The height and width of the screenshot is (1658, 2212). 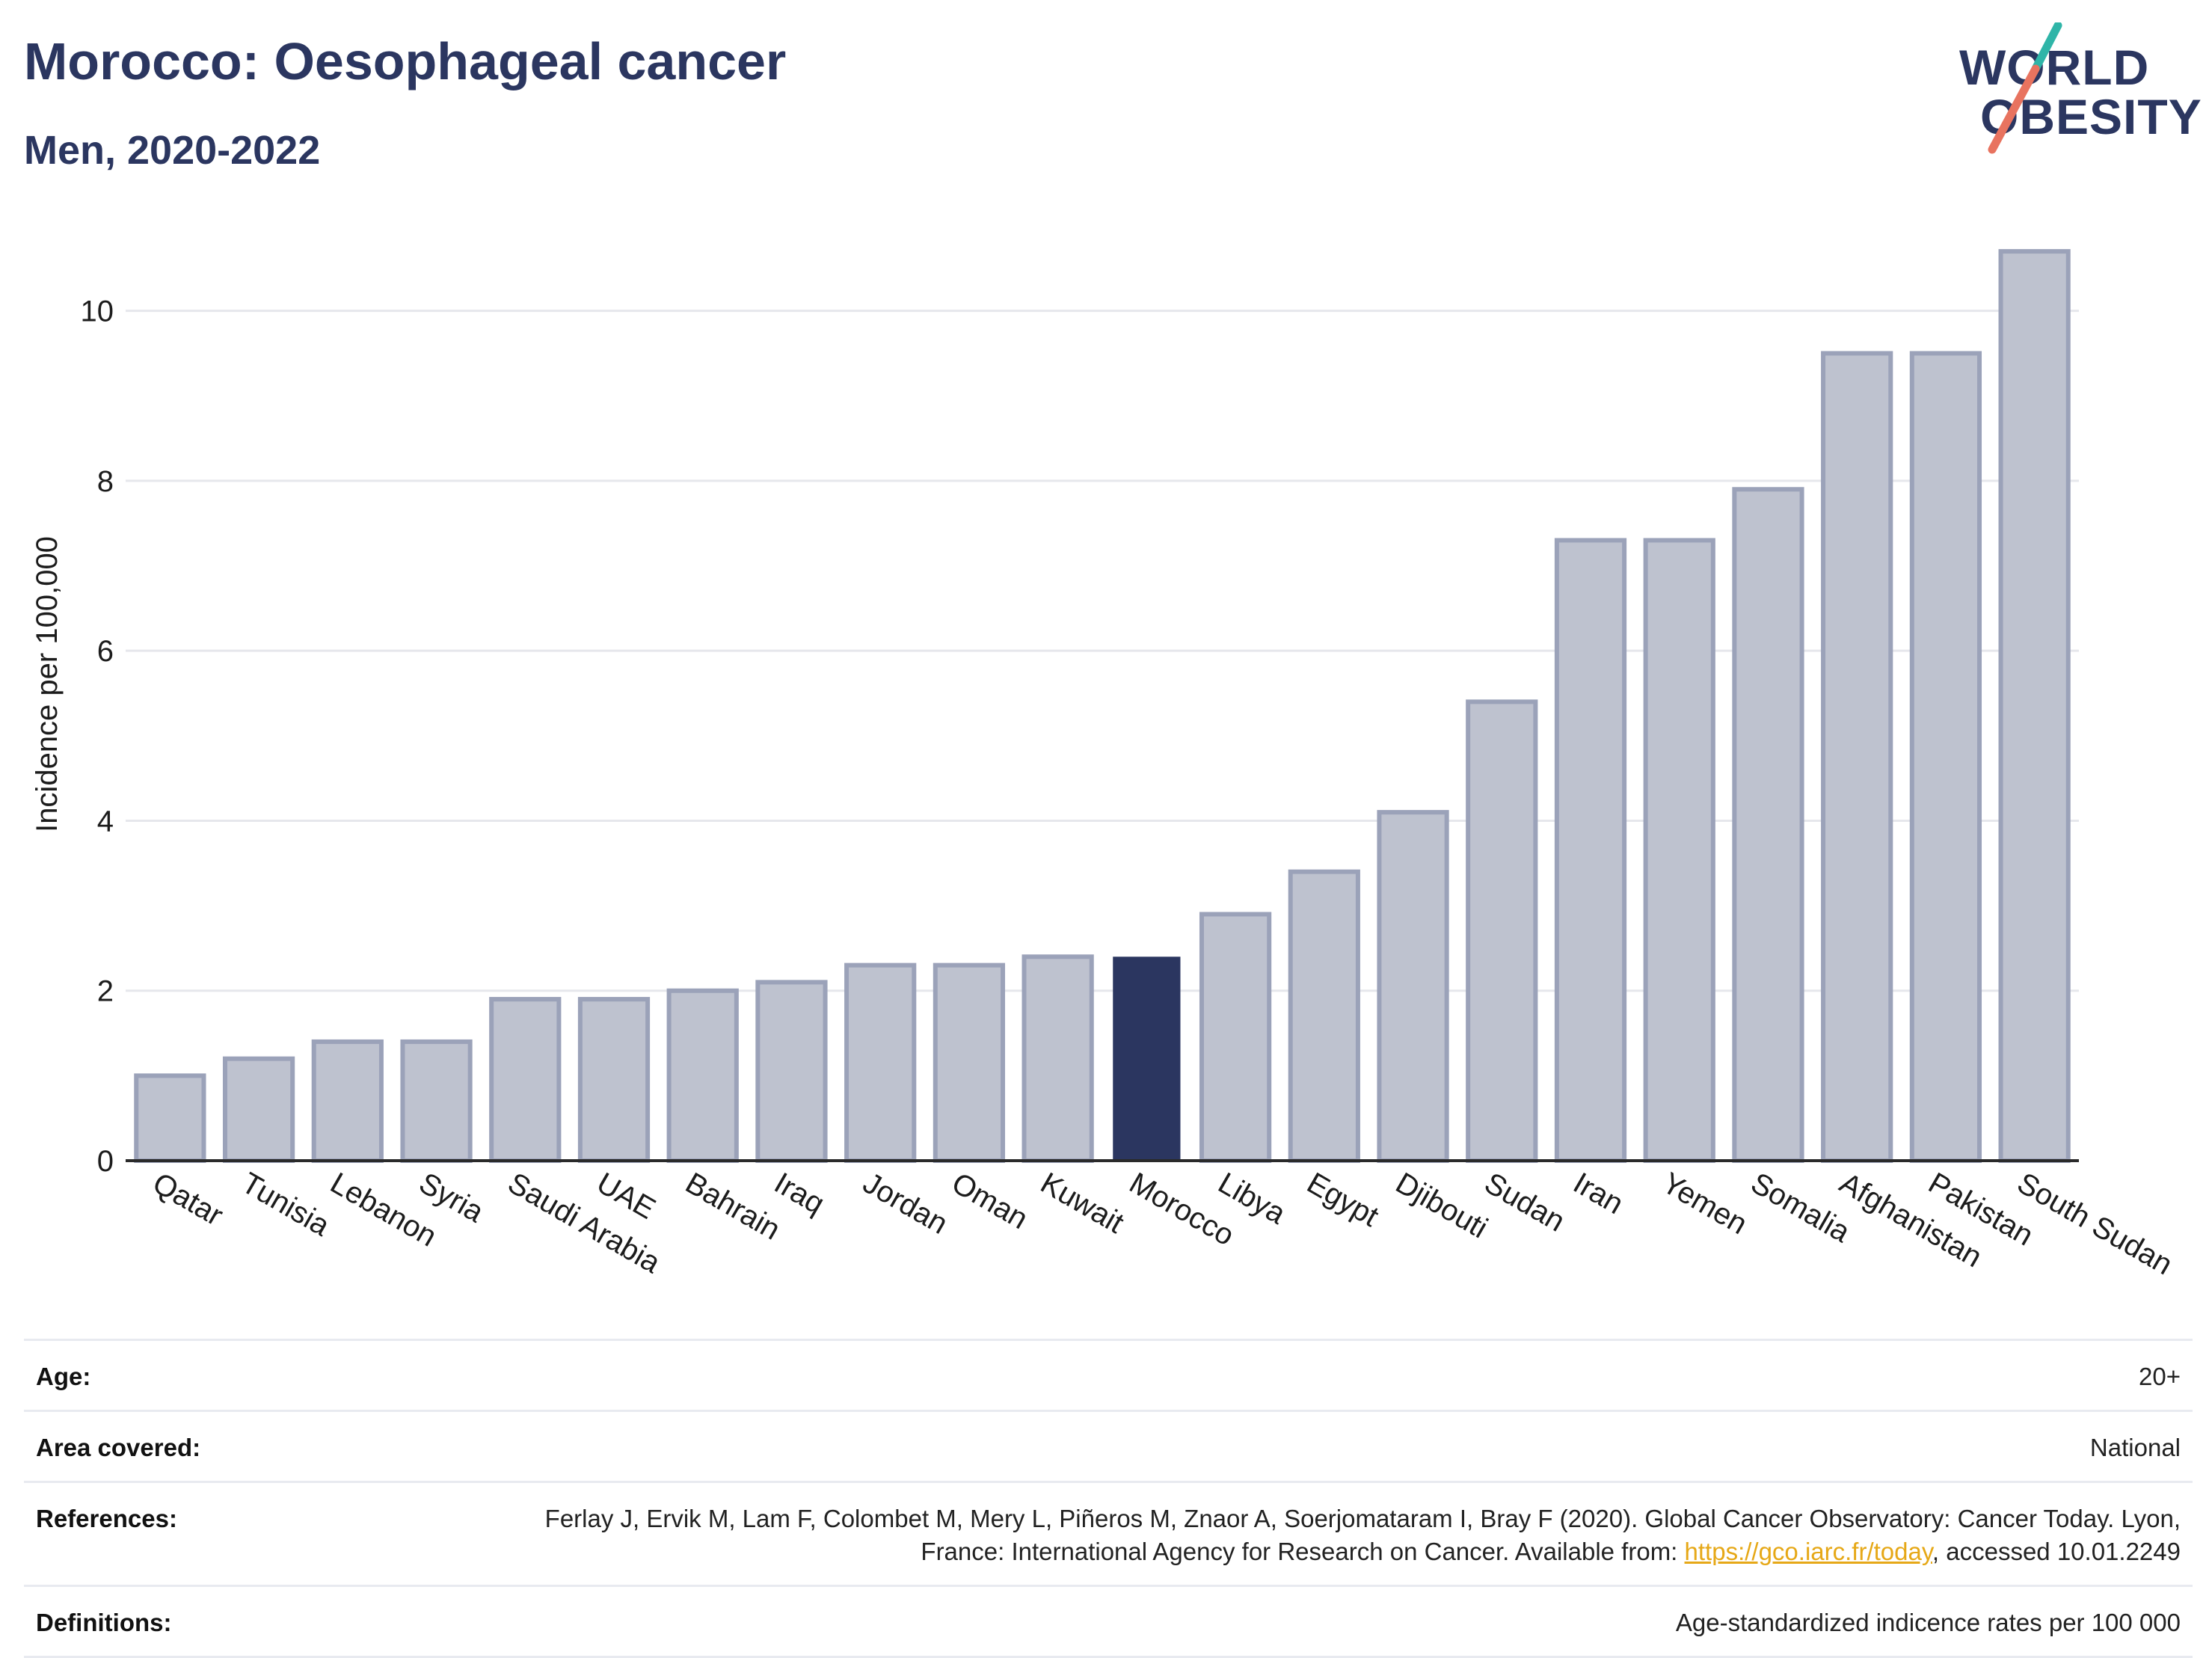 I want to click on bar-tunisia, so click(x=258, y=1109).